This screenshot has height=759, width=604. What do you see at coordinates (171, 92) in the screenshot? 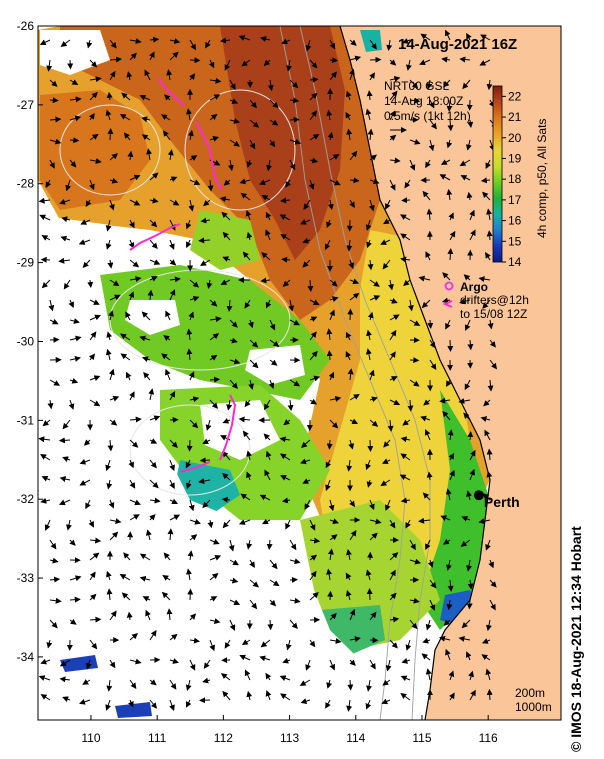
I see `drifter-track` at bounding box center [171, 92].